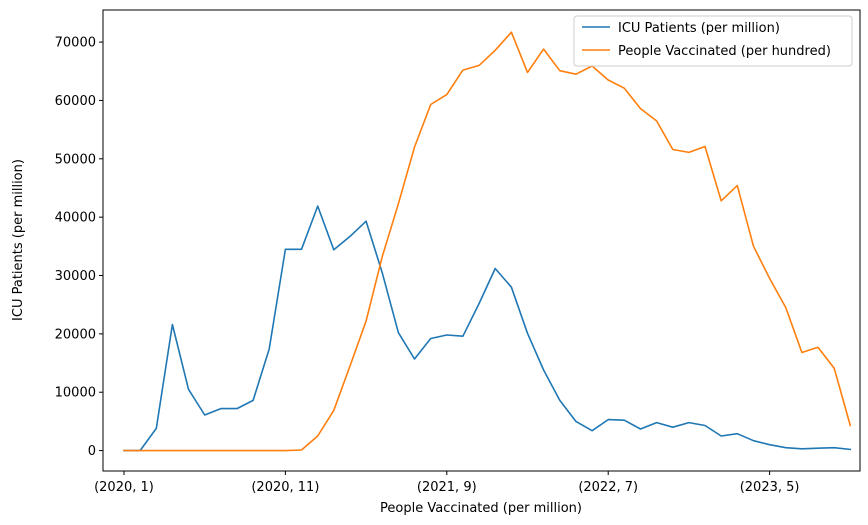 Image resolution: width=868 pixels, height=525 pixels. What do you see at coordinates (75, 43) in the screenshot?
I see `y-tick-label: 70000` at bounding box center [75, 43].